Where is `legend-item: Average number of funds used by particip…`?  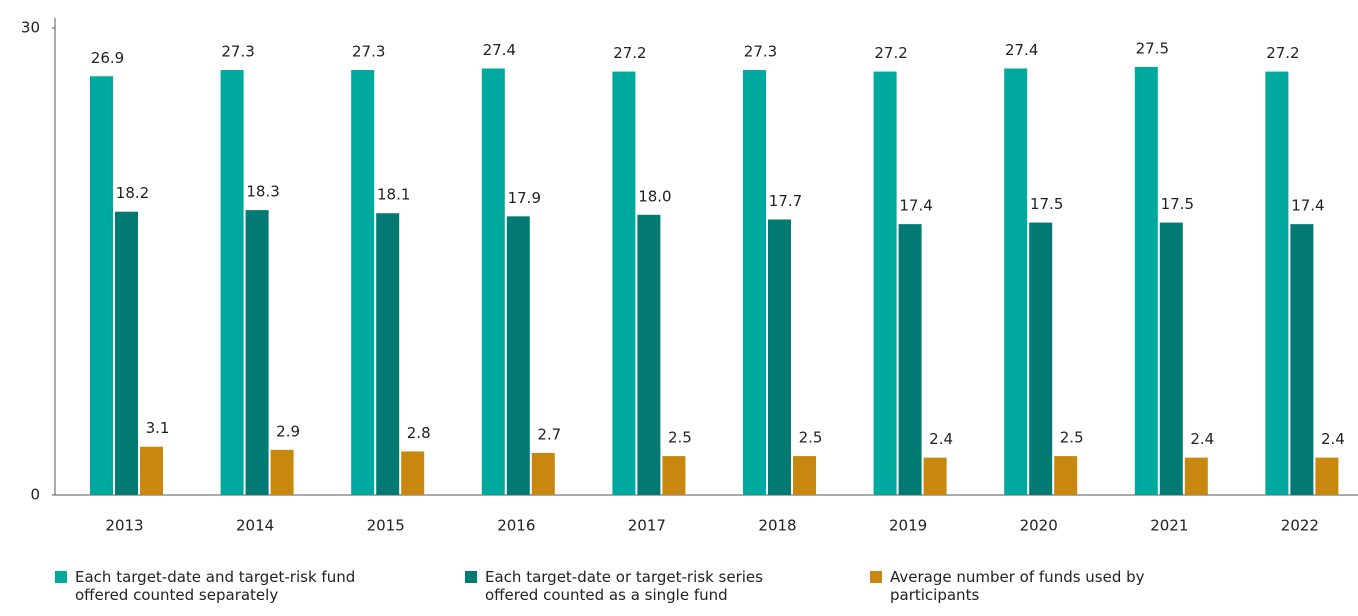
legend-item: Average number of funds used by particip… is located at coordinates (1030, 586).